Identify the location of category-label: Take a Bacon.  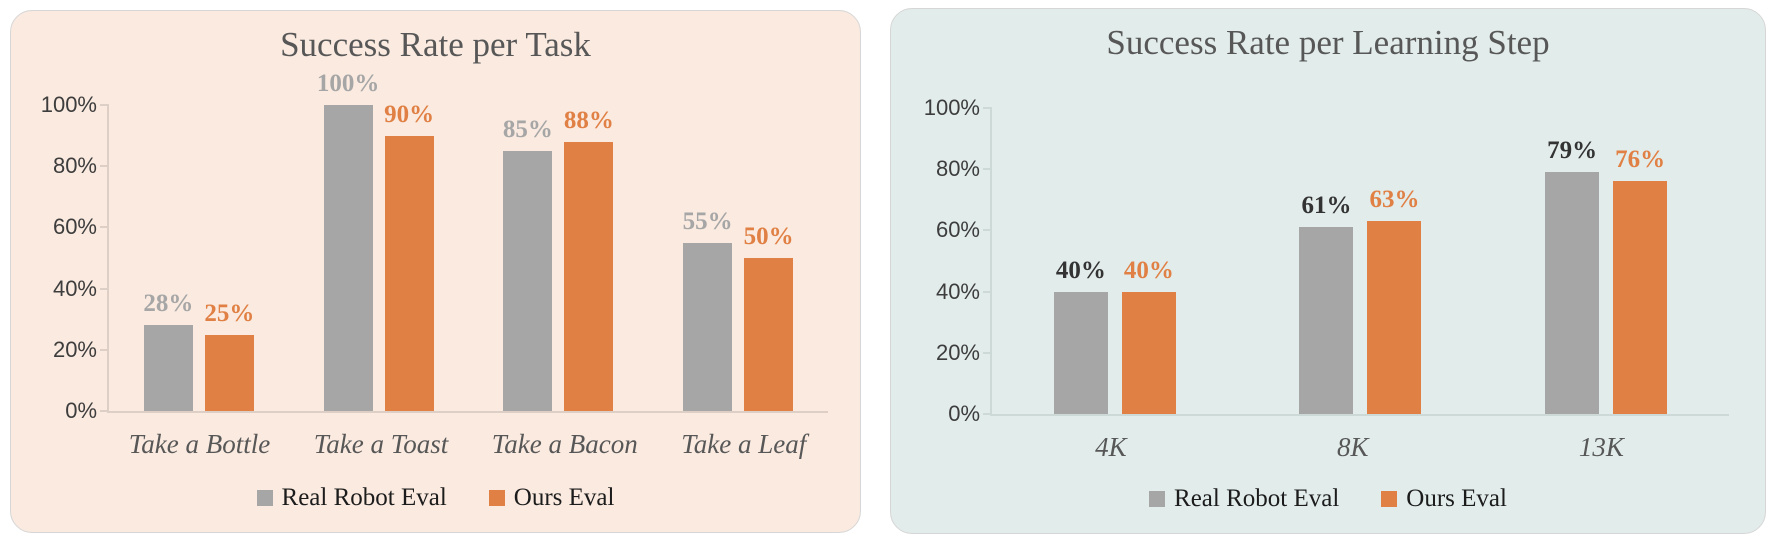
(564, 444).